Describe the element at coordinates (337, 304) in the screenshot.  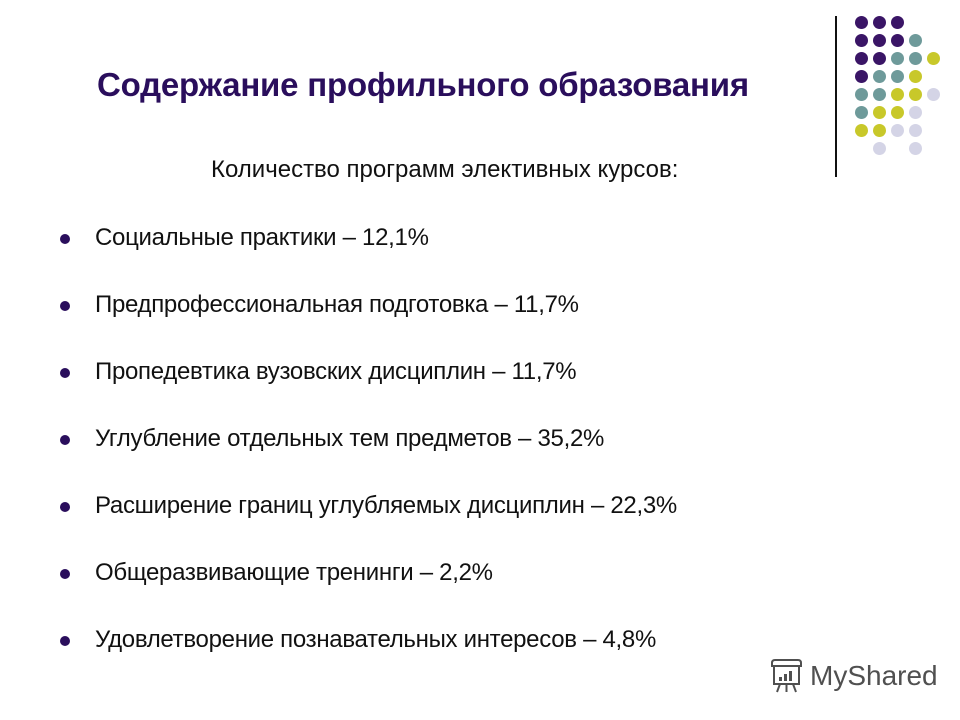
I see `list-item-text: Предпрофессиональная подготовка – 11,7%` at that location.